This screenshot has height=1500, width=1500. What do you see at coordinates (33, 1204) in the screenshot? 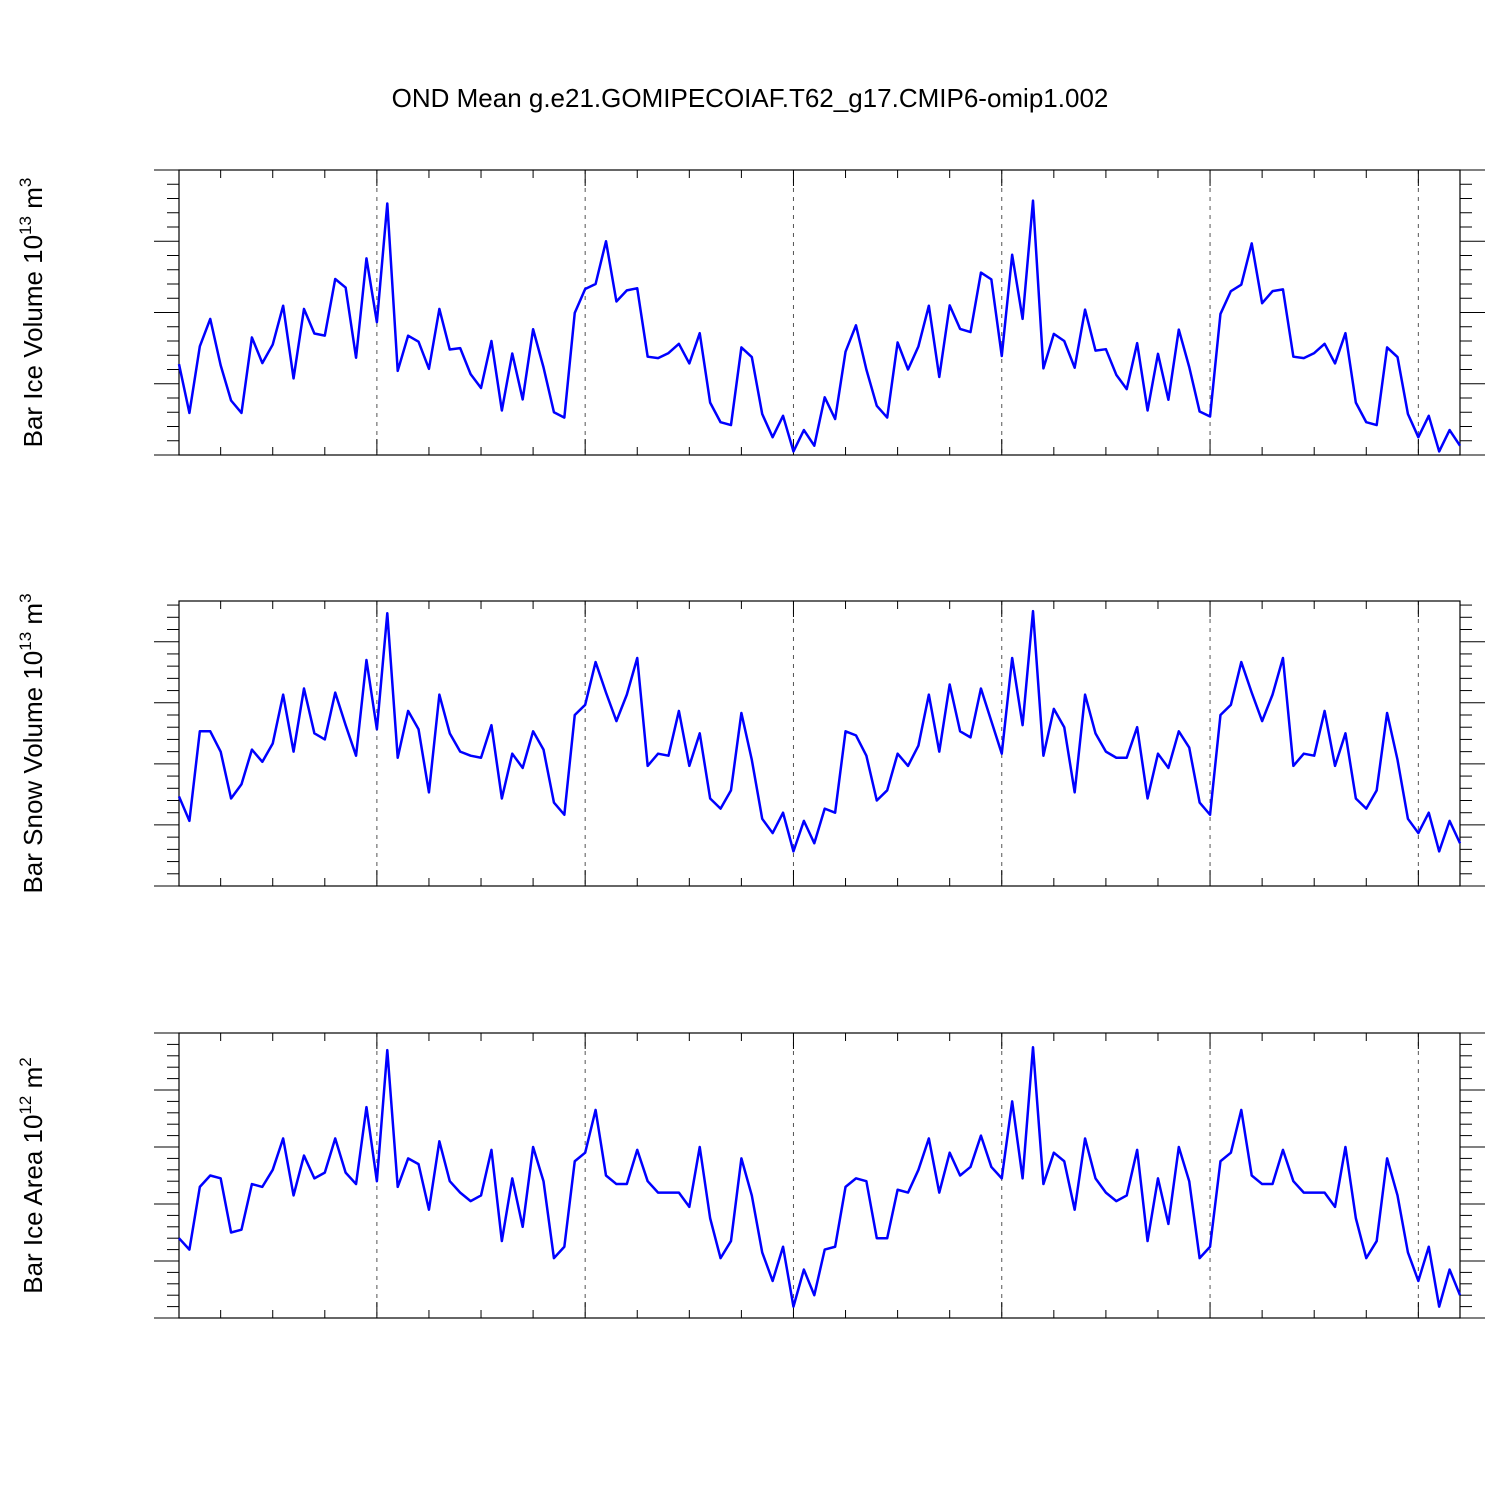
I see `y-axis-label-part: Bar Ice Area 10` at bounding box center [33, 1204].